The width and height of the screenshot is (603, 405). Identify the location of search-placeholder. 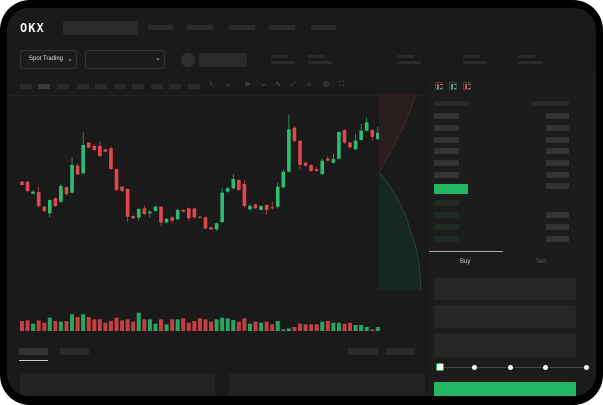
(100, 28).